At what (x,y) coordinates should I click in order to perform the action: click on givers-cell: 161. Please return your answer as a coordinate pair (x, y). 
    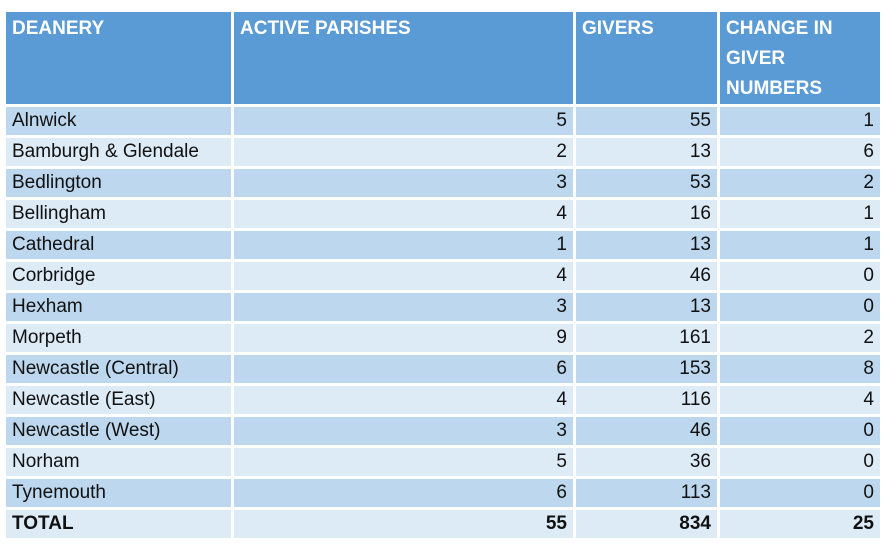
    Looking at the image, I should click on (646, 338).